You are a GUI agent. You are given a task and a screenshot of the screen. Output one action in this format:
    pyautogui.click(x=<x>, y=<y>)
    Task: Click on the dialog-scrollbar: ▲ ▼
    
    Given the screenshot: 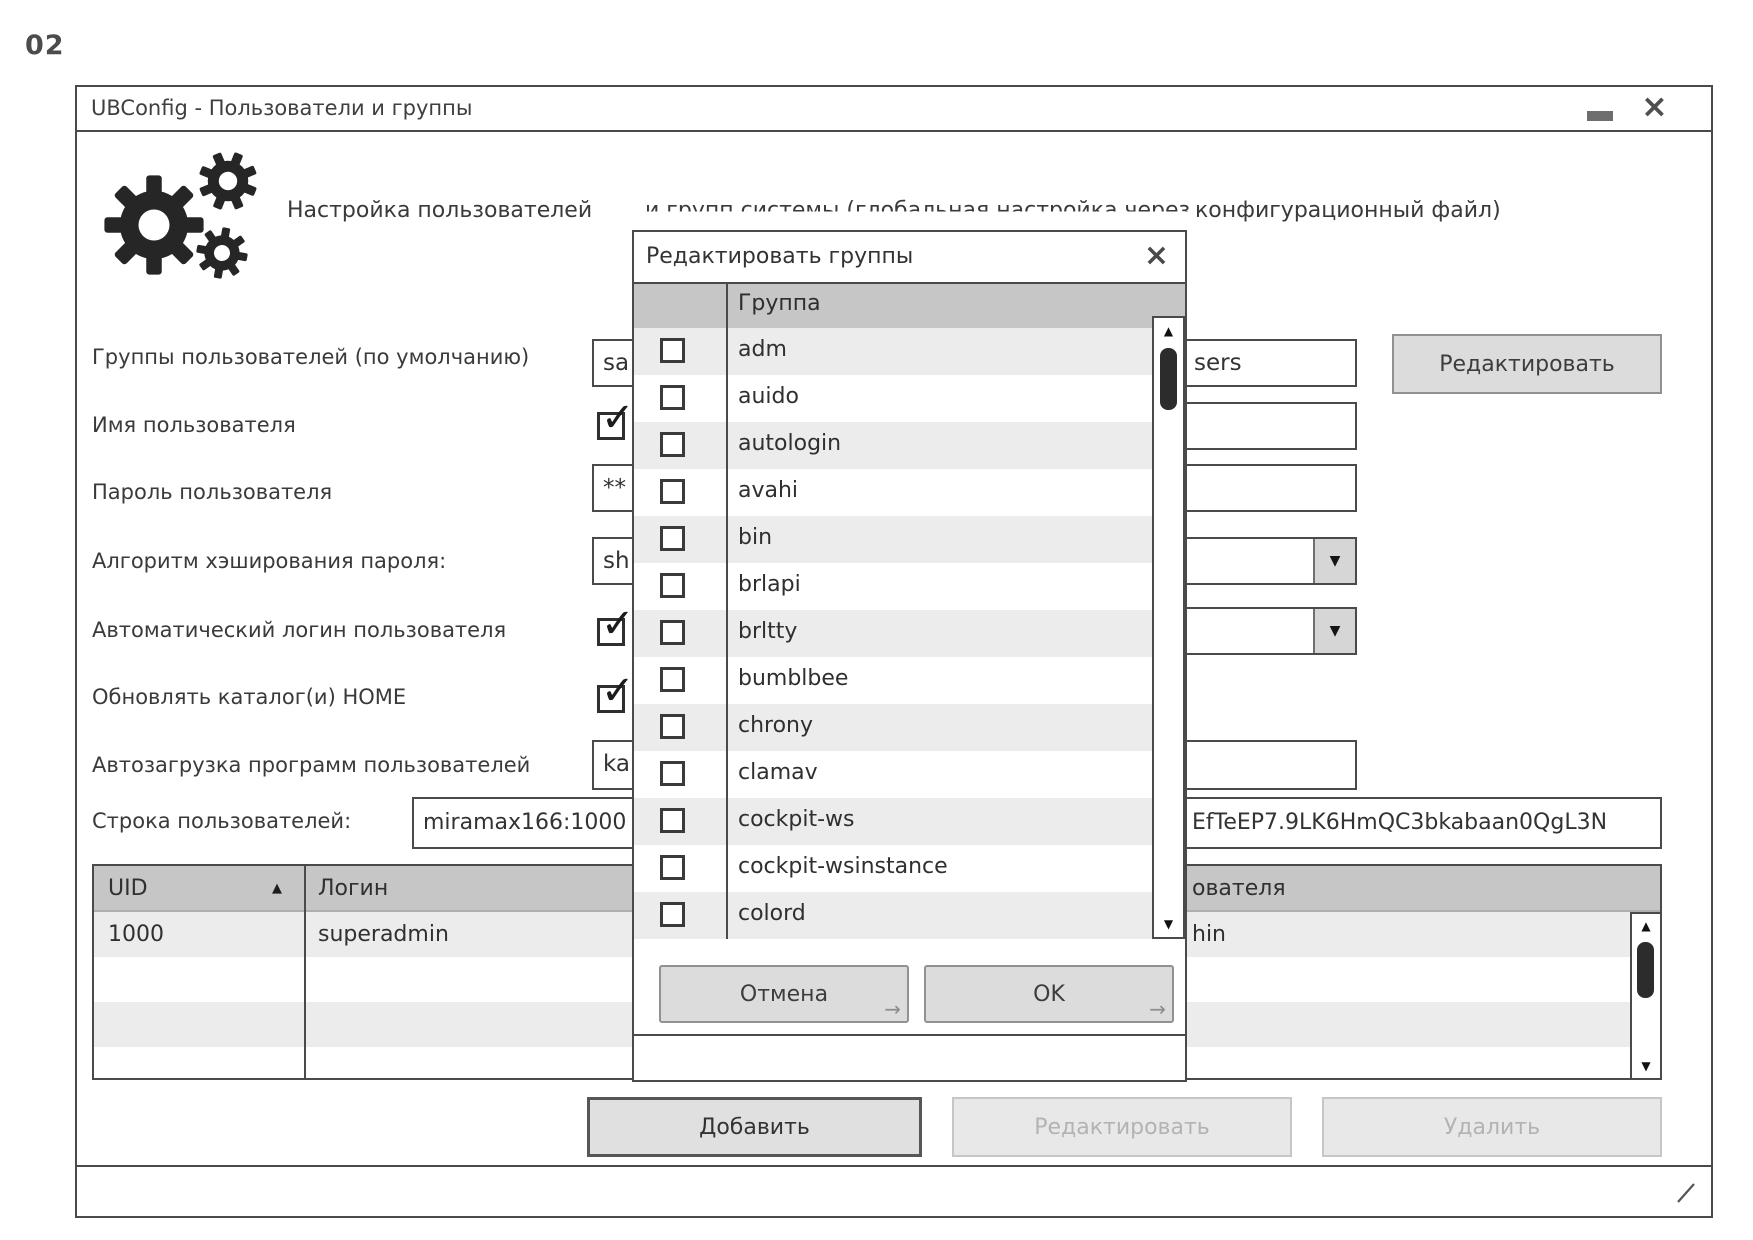 What is the action you would take?
    pyautogui.click(x=1168, y=627)
    